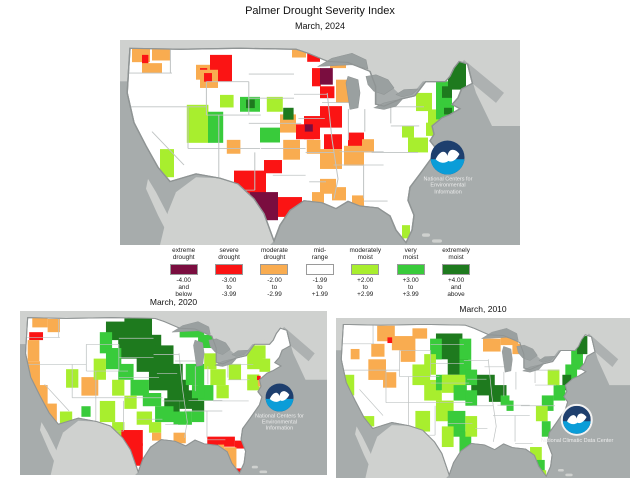  Describe the element at coordinates (229, 254) in the screenshot. I see `legend-label: severe drought` at that location.